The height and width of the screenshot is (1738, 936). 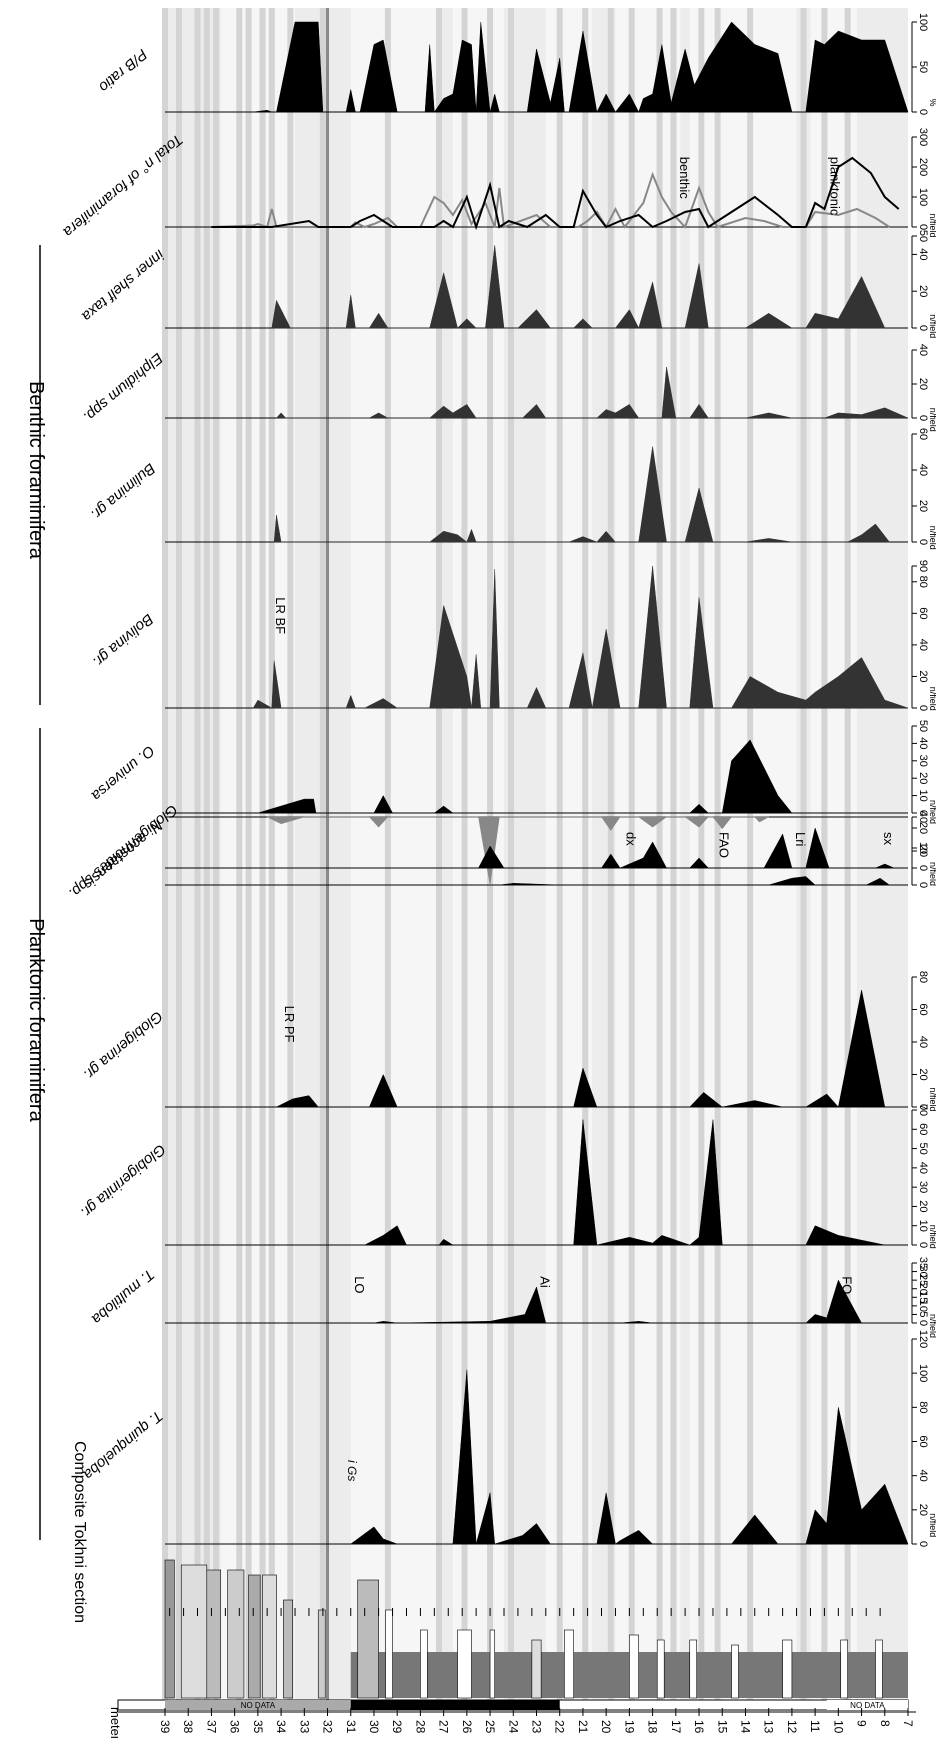 I want to click on section-title: Composite Tokhni section, so click(x=79, y=1532).